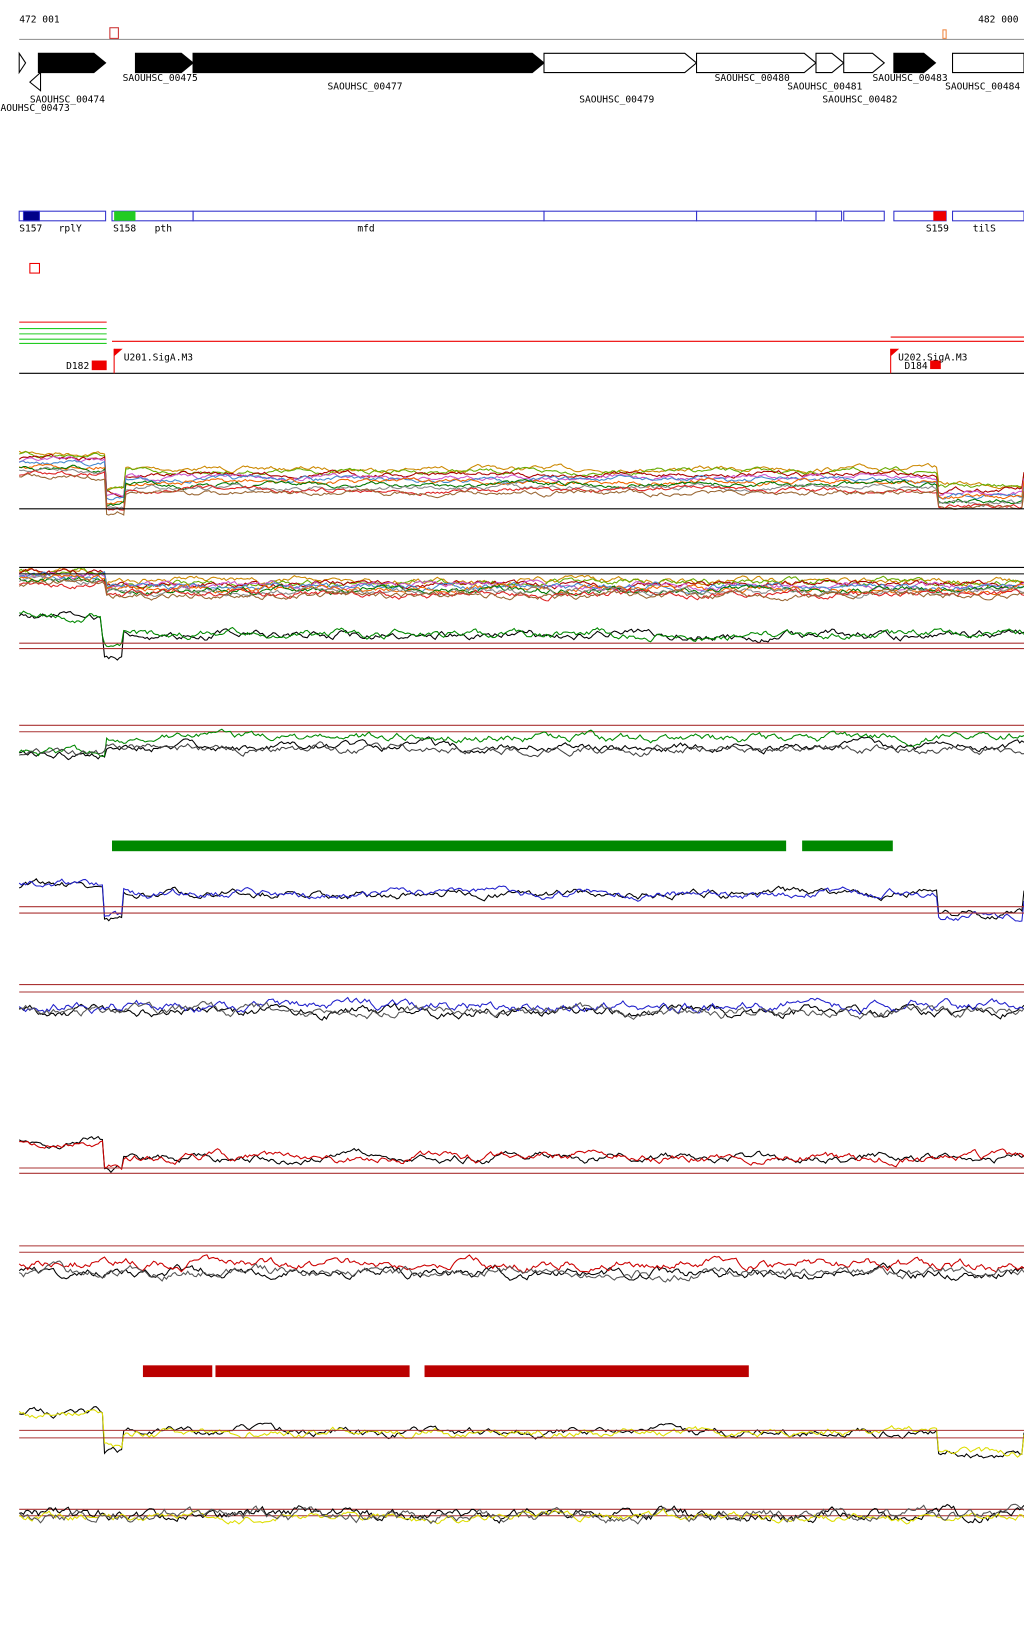  I want to click on feature-label: S157, so click(30, 228).